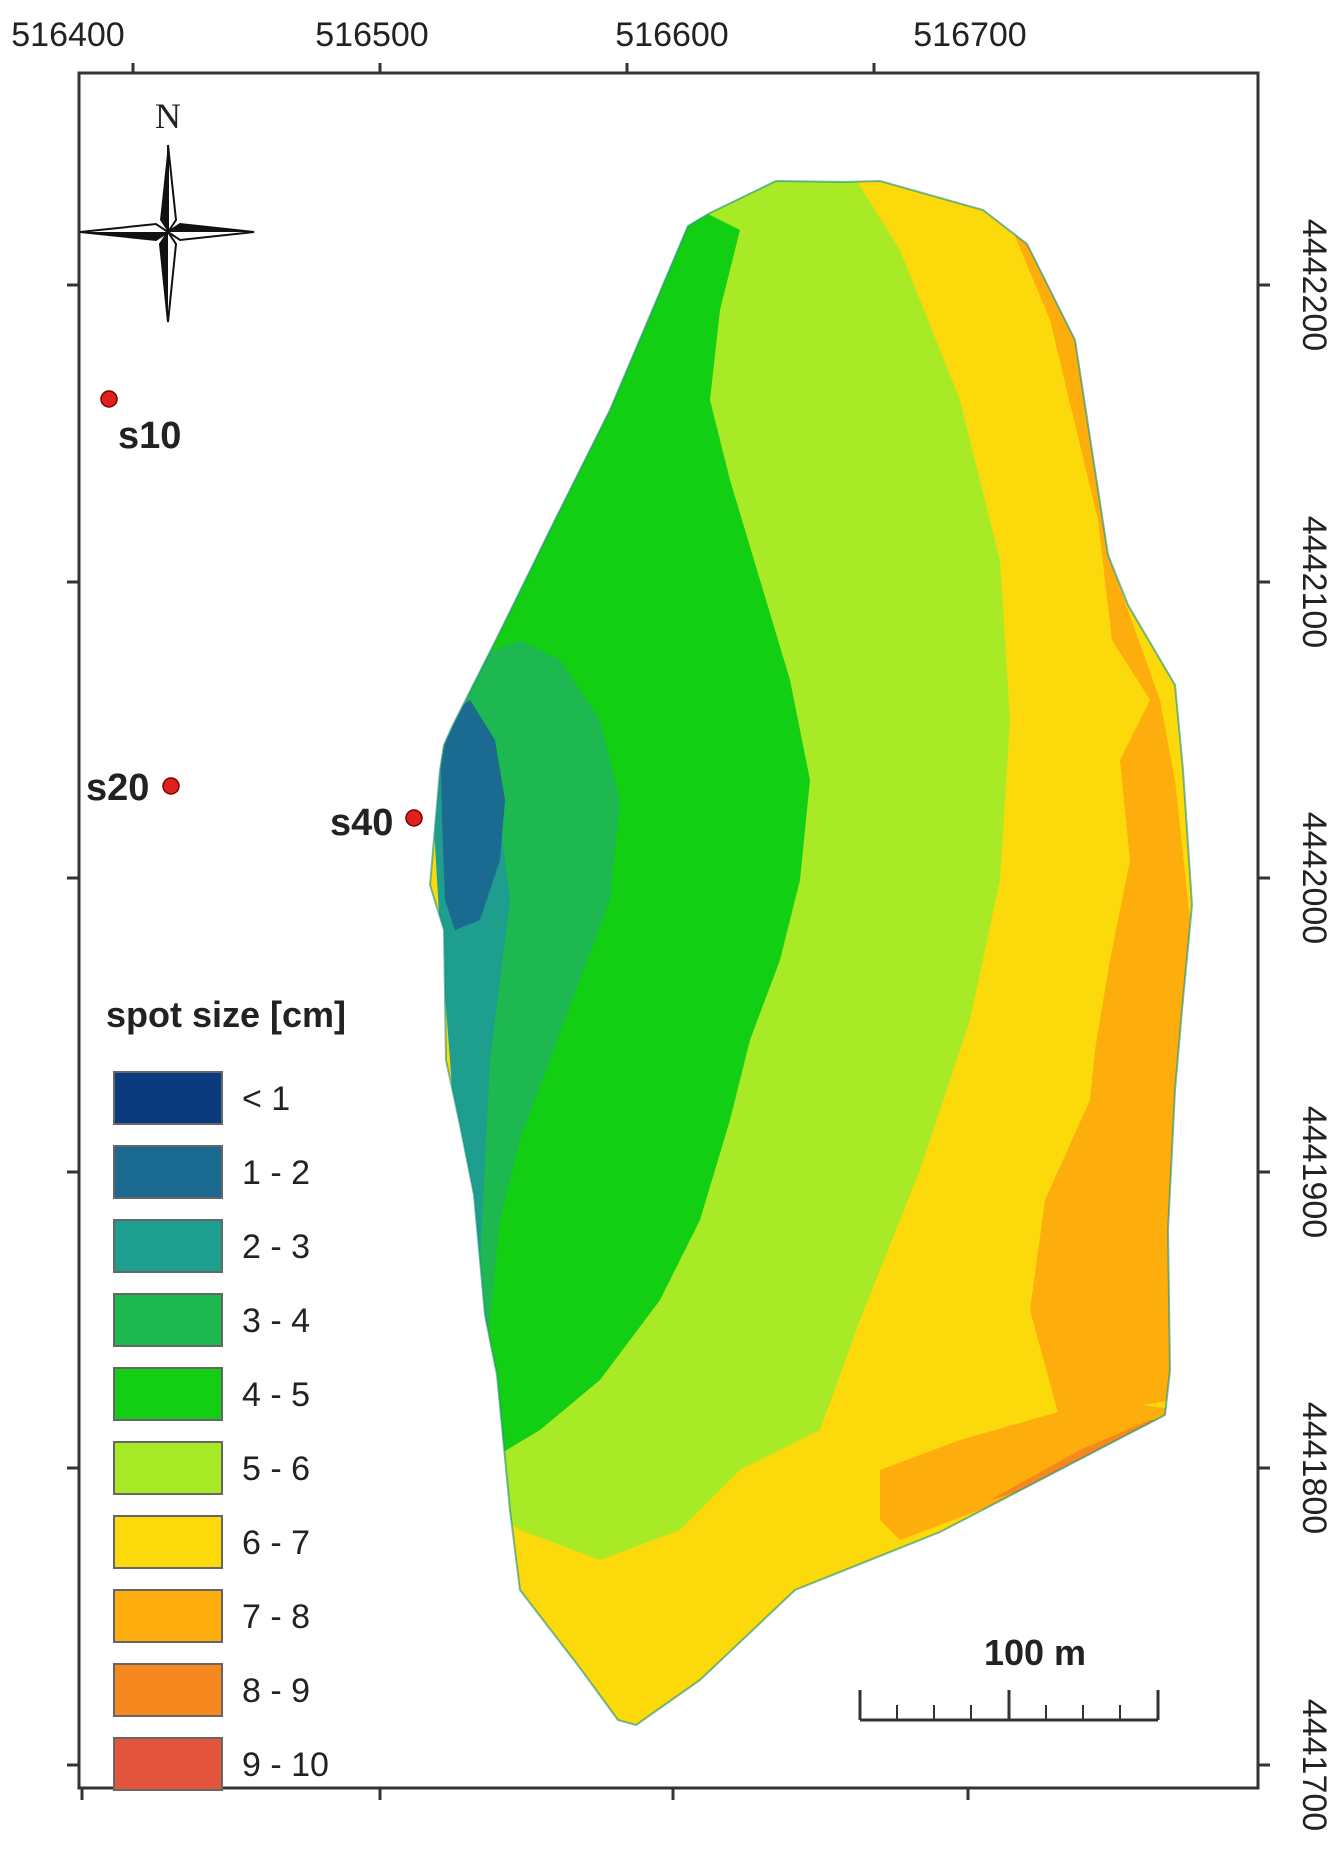 The height and width of the screenshot is (1865, 1329). I want to click on legend-item: 8 - 9, so click(211, 1690).